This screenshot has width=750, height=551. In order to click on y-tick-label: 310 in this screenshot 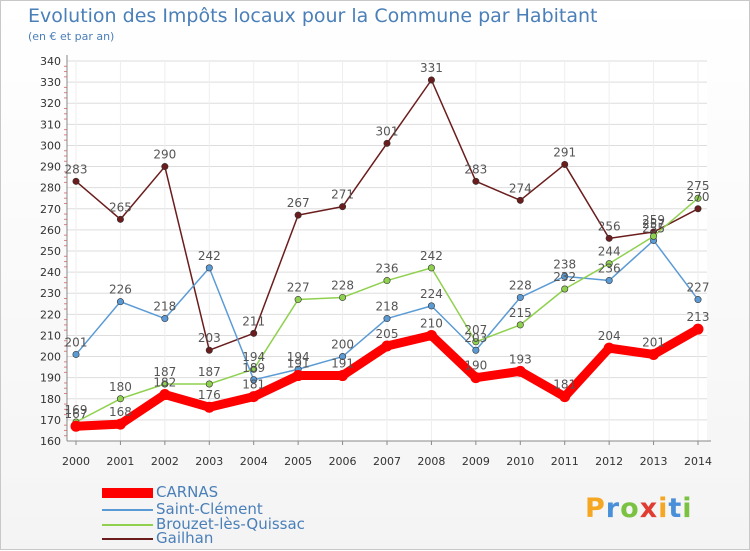, I will do `click(50, 124)`.